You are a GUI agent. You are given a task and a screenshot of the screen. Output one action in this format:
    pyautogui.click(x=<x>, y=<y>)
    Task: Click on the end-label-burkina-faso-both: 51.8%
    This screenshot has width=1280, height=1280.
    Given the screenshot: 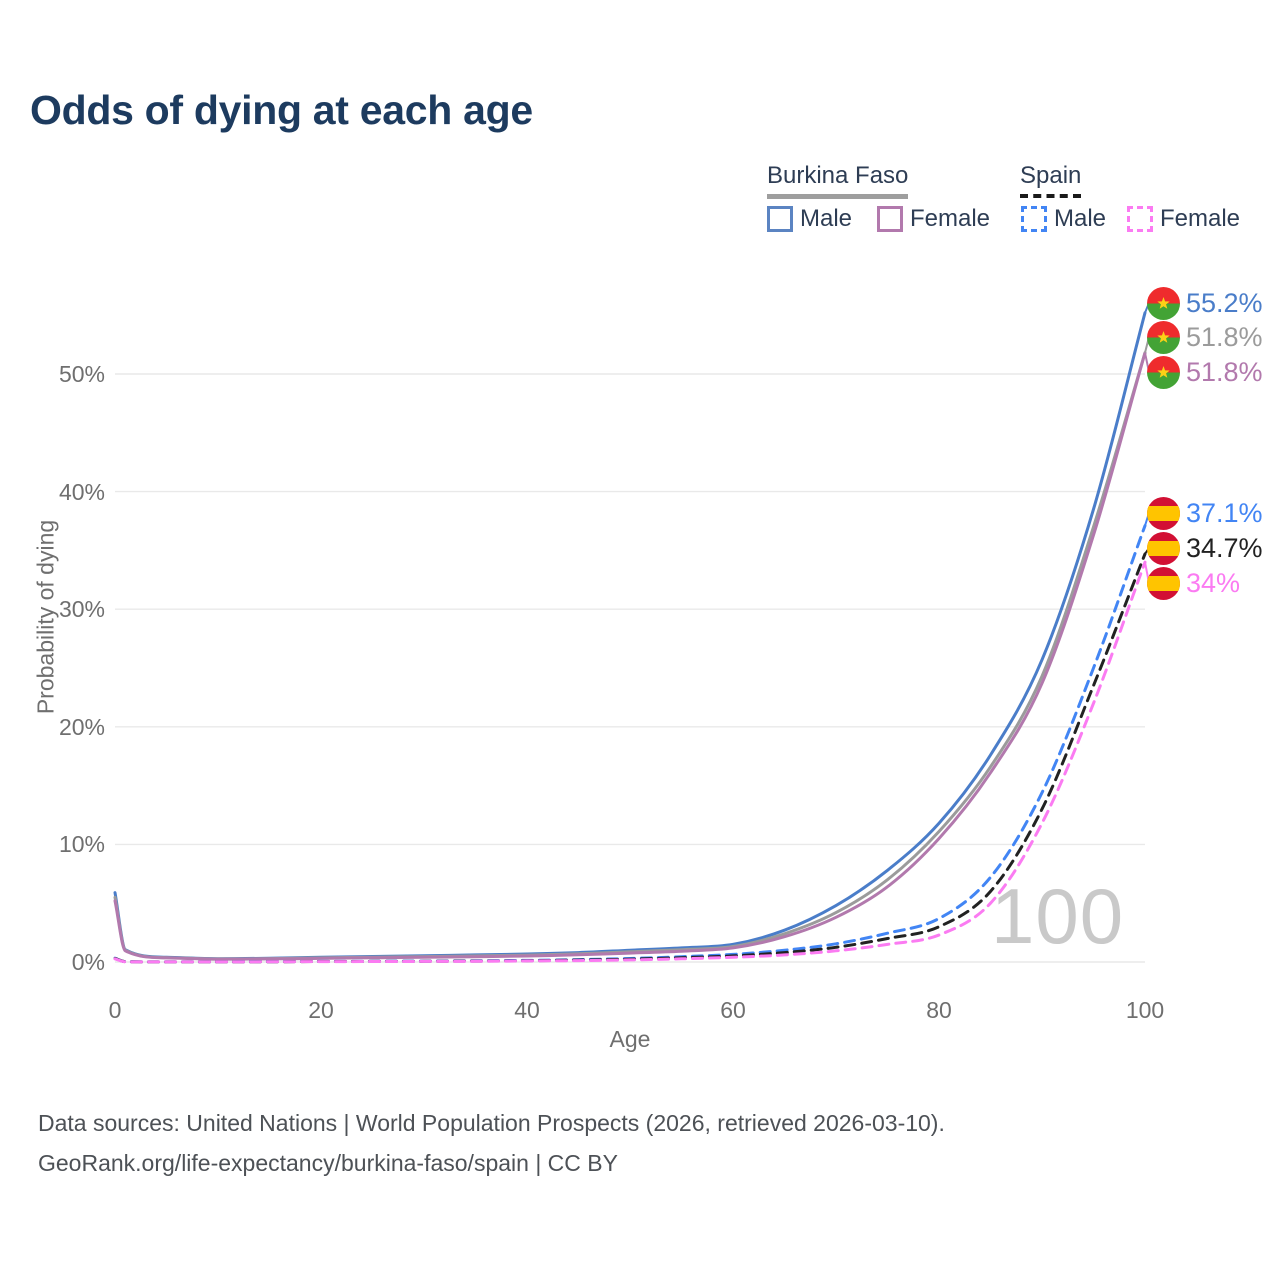 What is the action you would take?
    pyautogui.click(x=1205, y=337)
    